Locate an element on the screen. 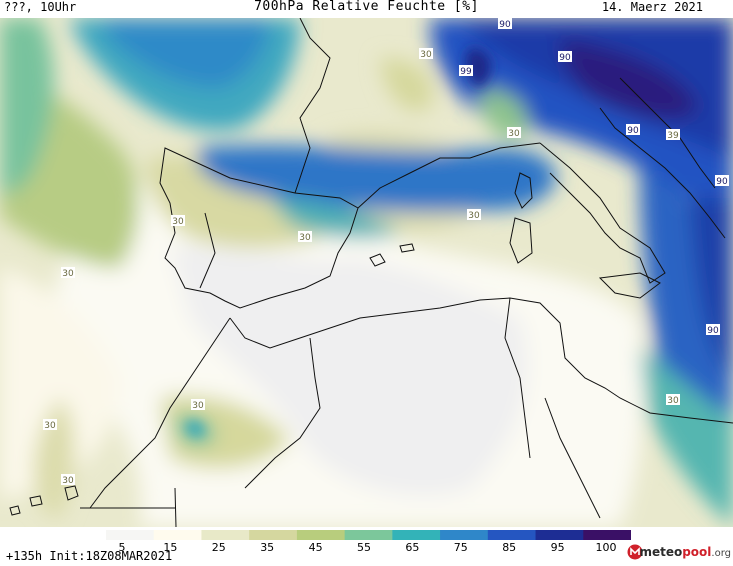  legend-tick-label: 65 is located at coordinates (412, 547).